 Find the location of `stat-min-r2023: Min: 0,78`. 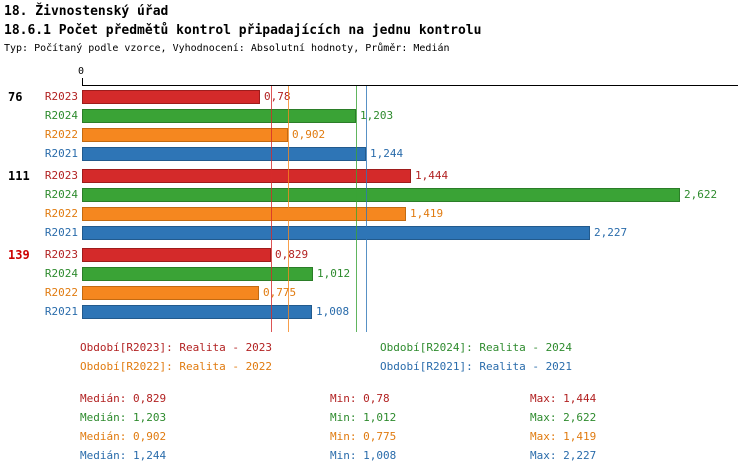

stat-min-r2023: Min: 0,78 is located at coordinates (360, 398).